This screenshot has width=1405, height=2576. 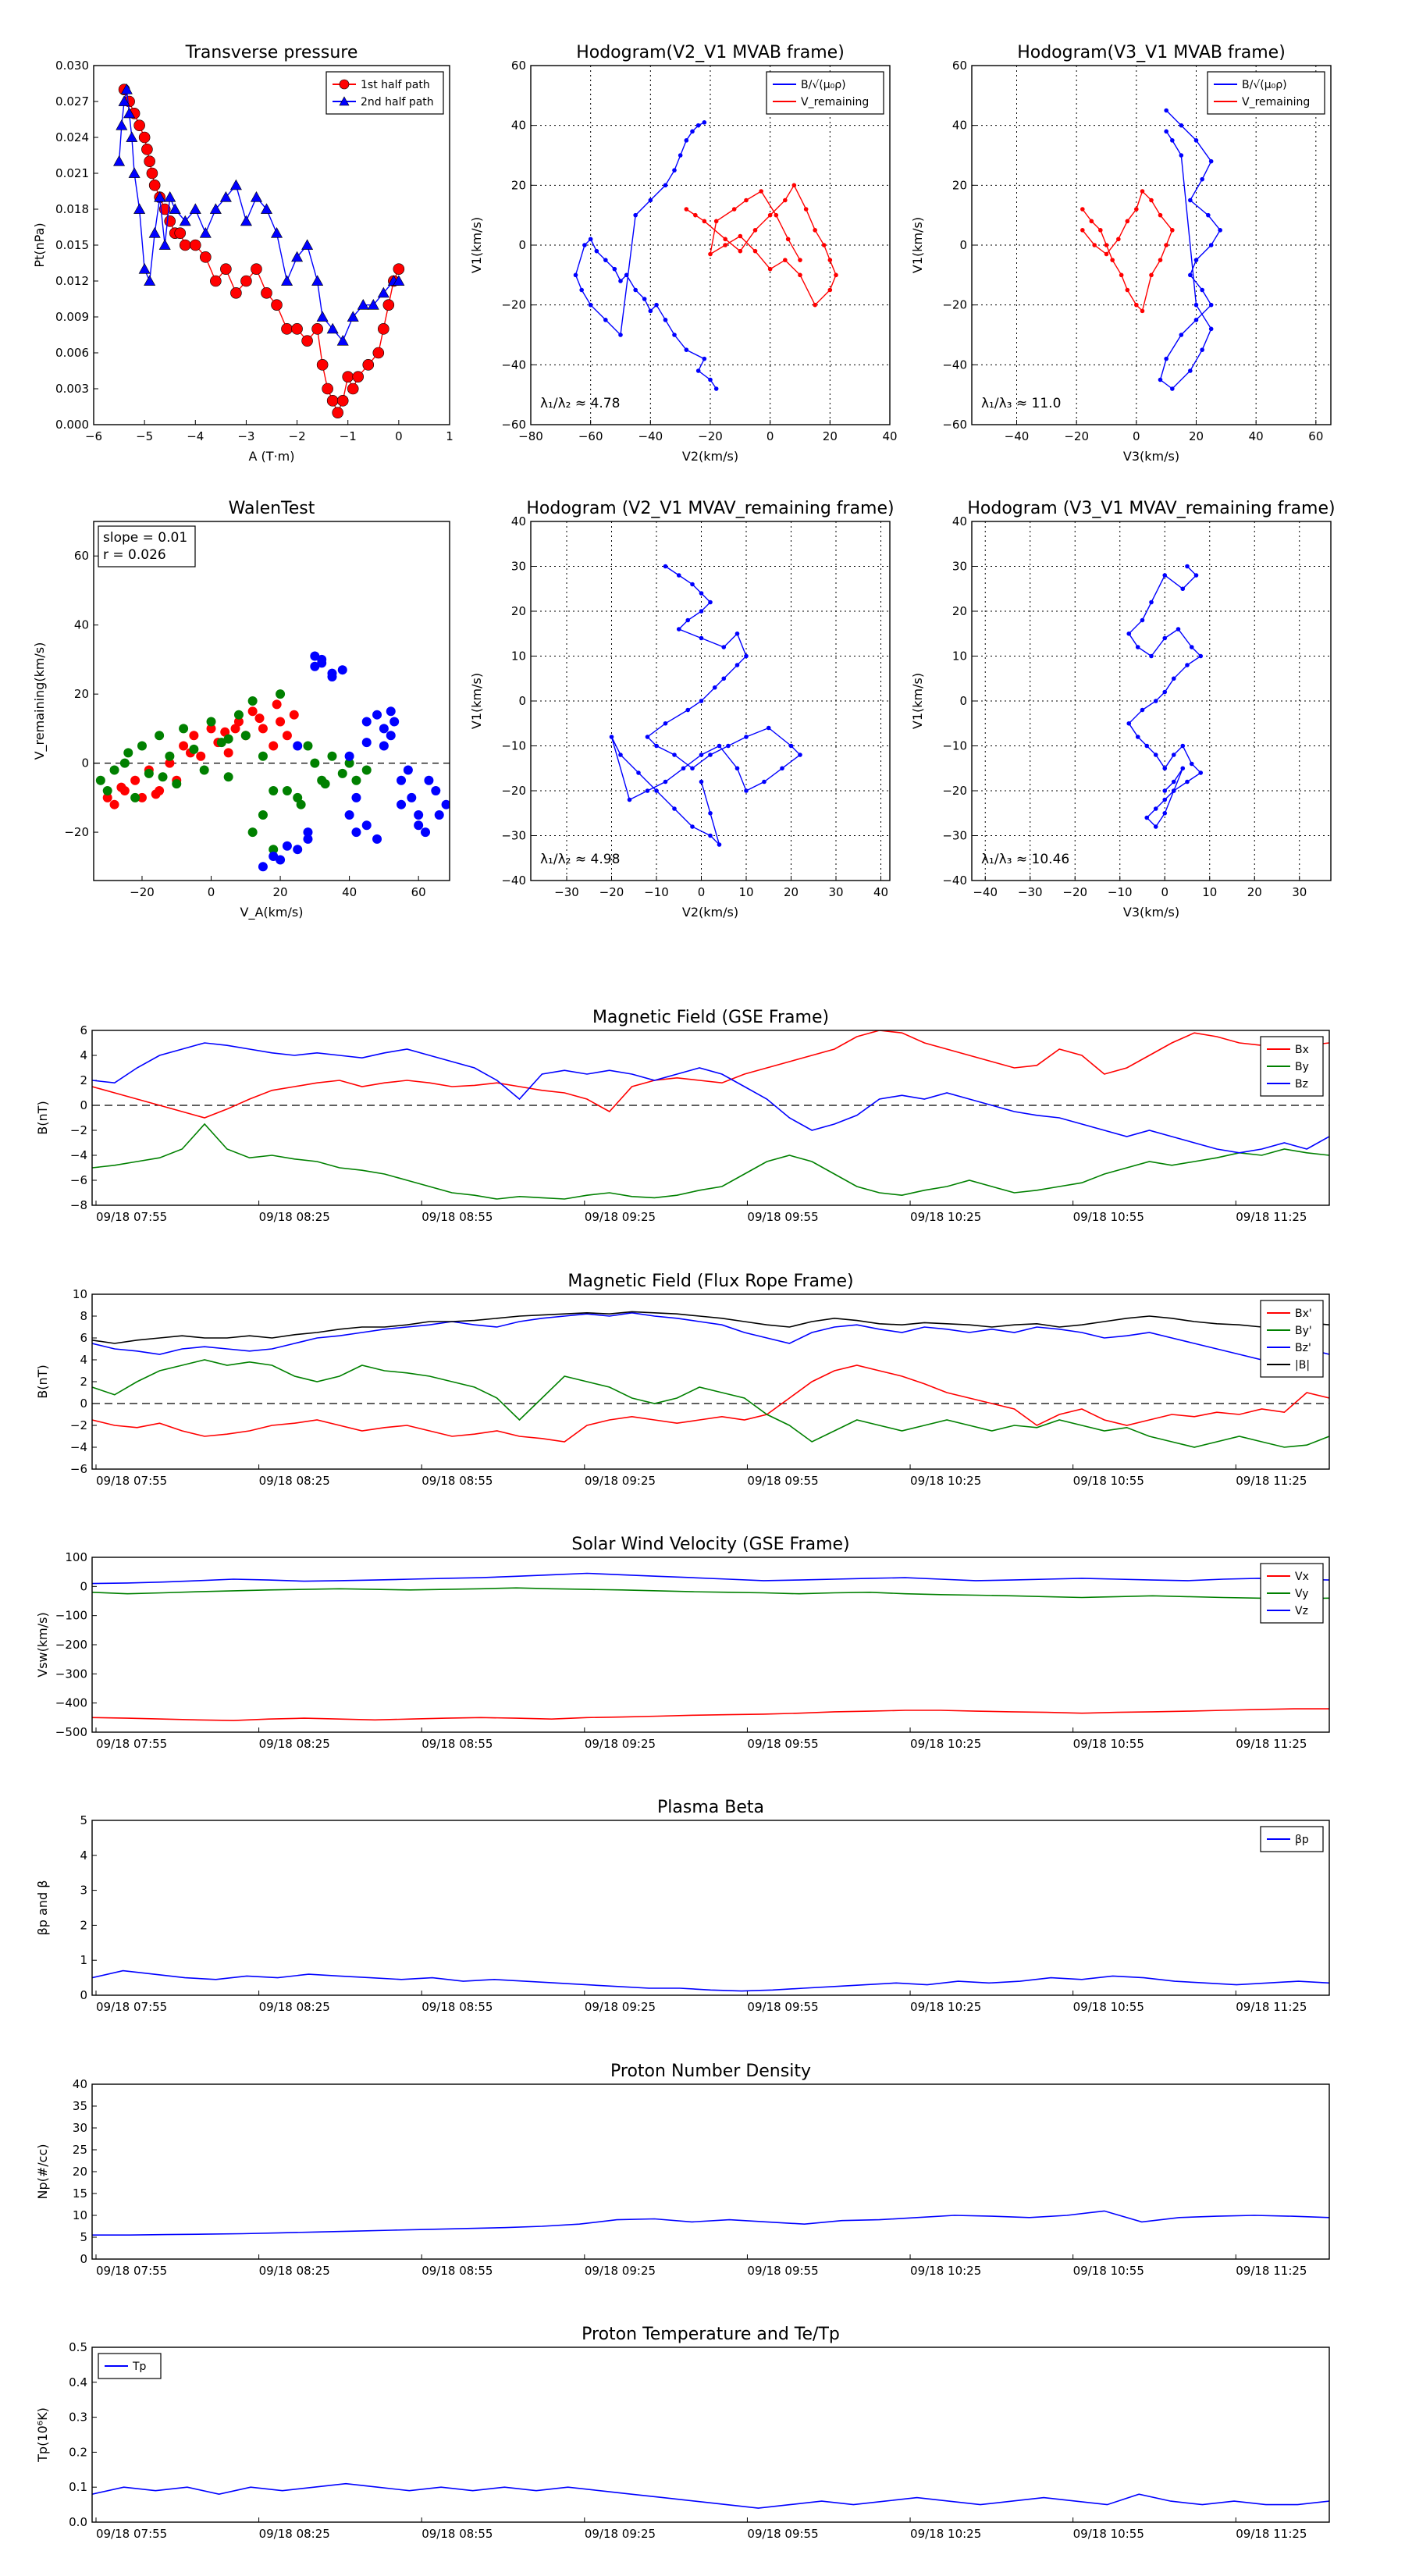 What do you see at coordinates (711, 1715) in the screenshot?
I see `series-line-Vx` at bounding box center [711, 1715].